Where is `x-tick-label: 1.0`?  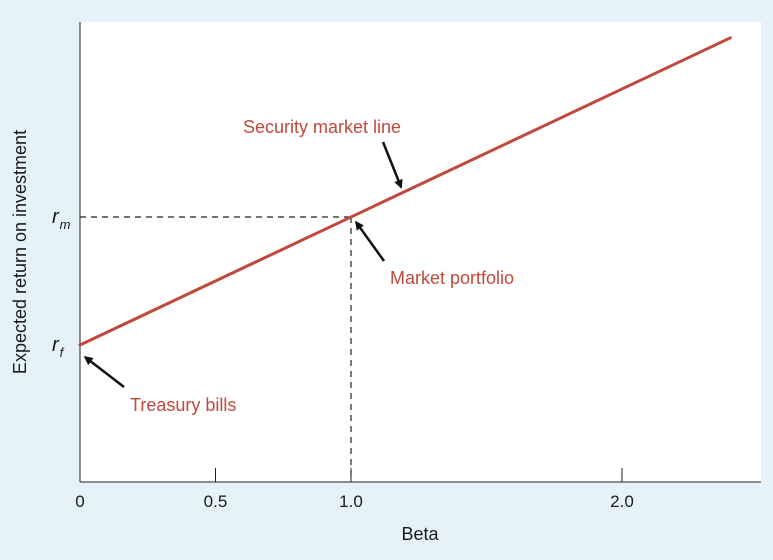 x-tick-label: 1.0 is located at coordinates (351, 501).